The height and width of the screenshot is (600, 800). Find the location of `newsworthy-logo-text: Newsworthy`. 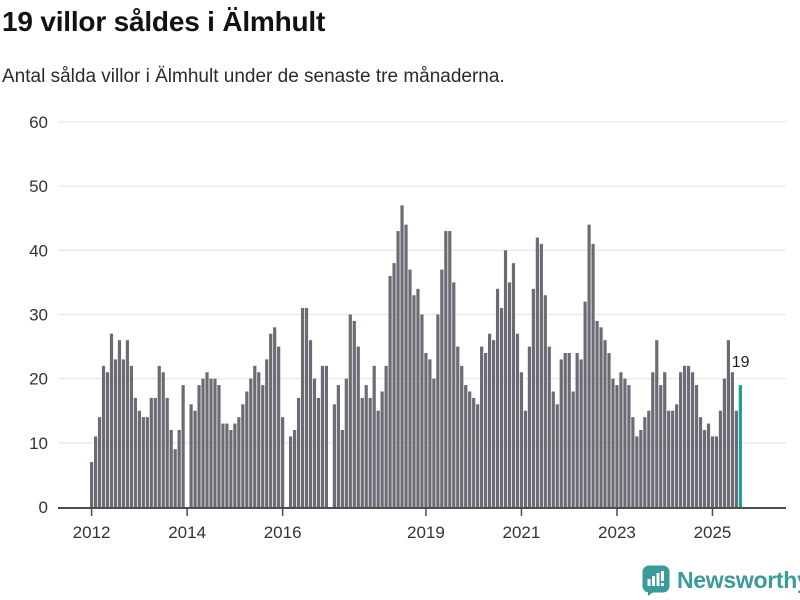

newsworthy-logo-text: Newsworthy is located at coordinates (738, 580).